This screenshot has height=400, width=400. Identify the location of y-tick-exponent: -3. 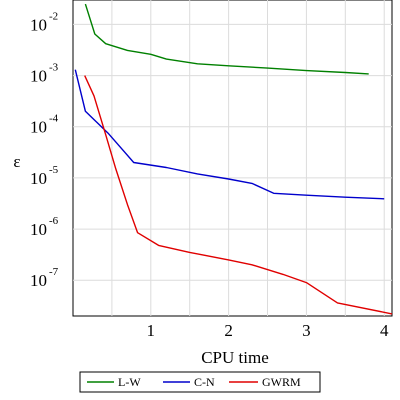
(54, 68).